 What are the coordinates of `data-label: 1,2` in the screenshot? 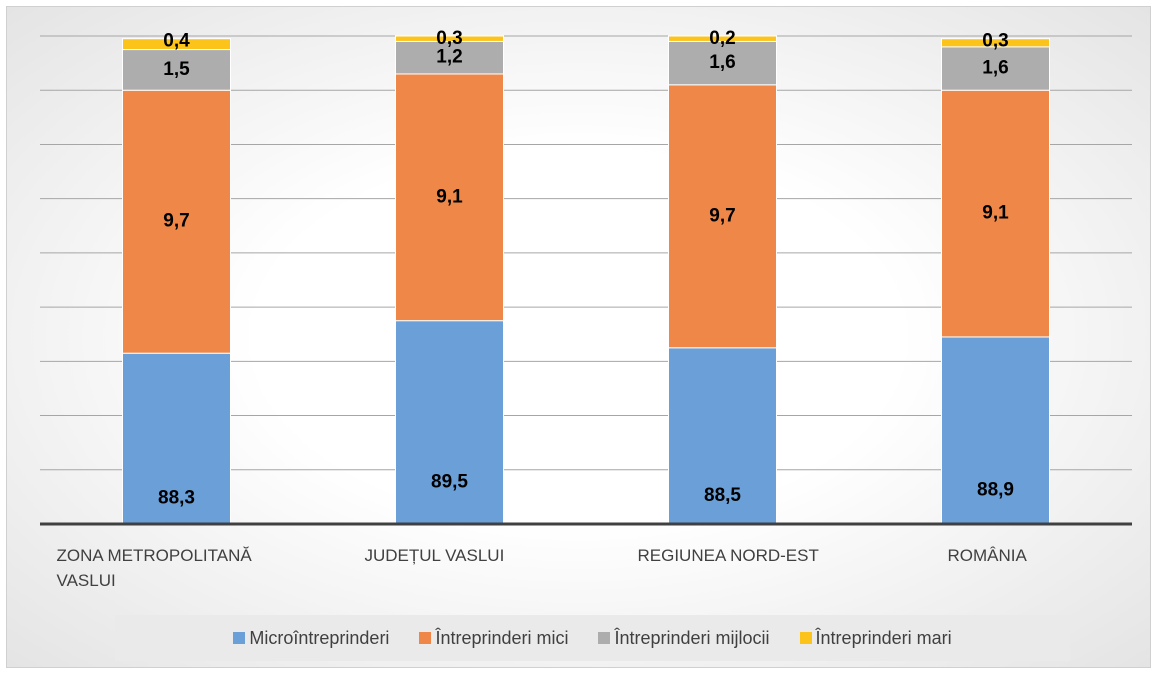 It's located at (449, 57).